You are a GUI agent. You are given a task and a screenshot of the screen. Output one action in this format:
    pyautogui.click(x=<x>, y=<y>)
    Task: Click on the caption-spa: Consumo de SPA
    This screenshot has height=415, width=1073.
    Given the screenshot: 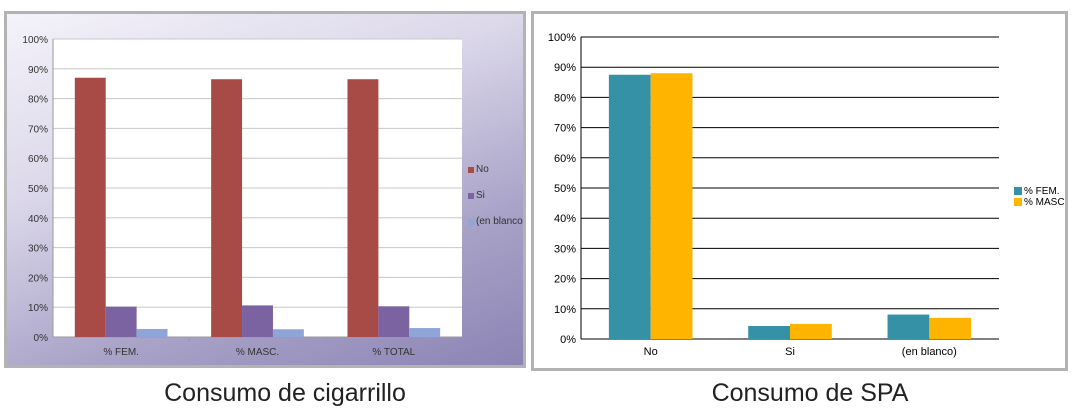 What is the action you would take?
    pyautogui.click(x=810, y=393)
    